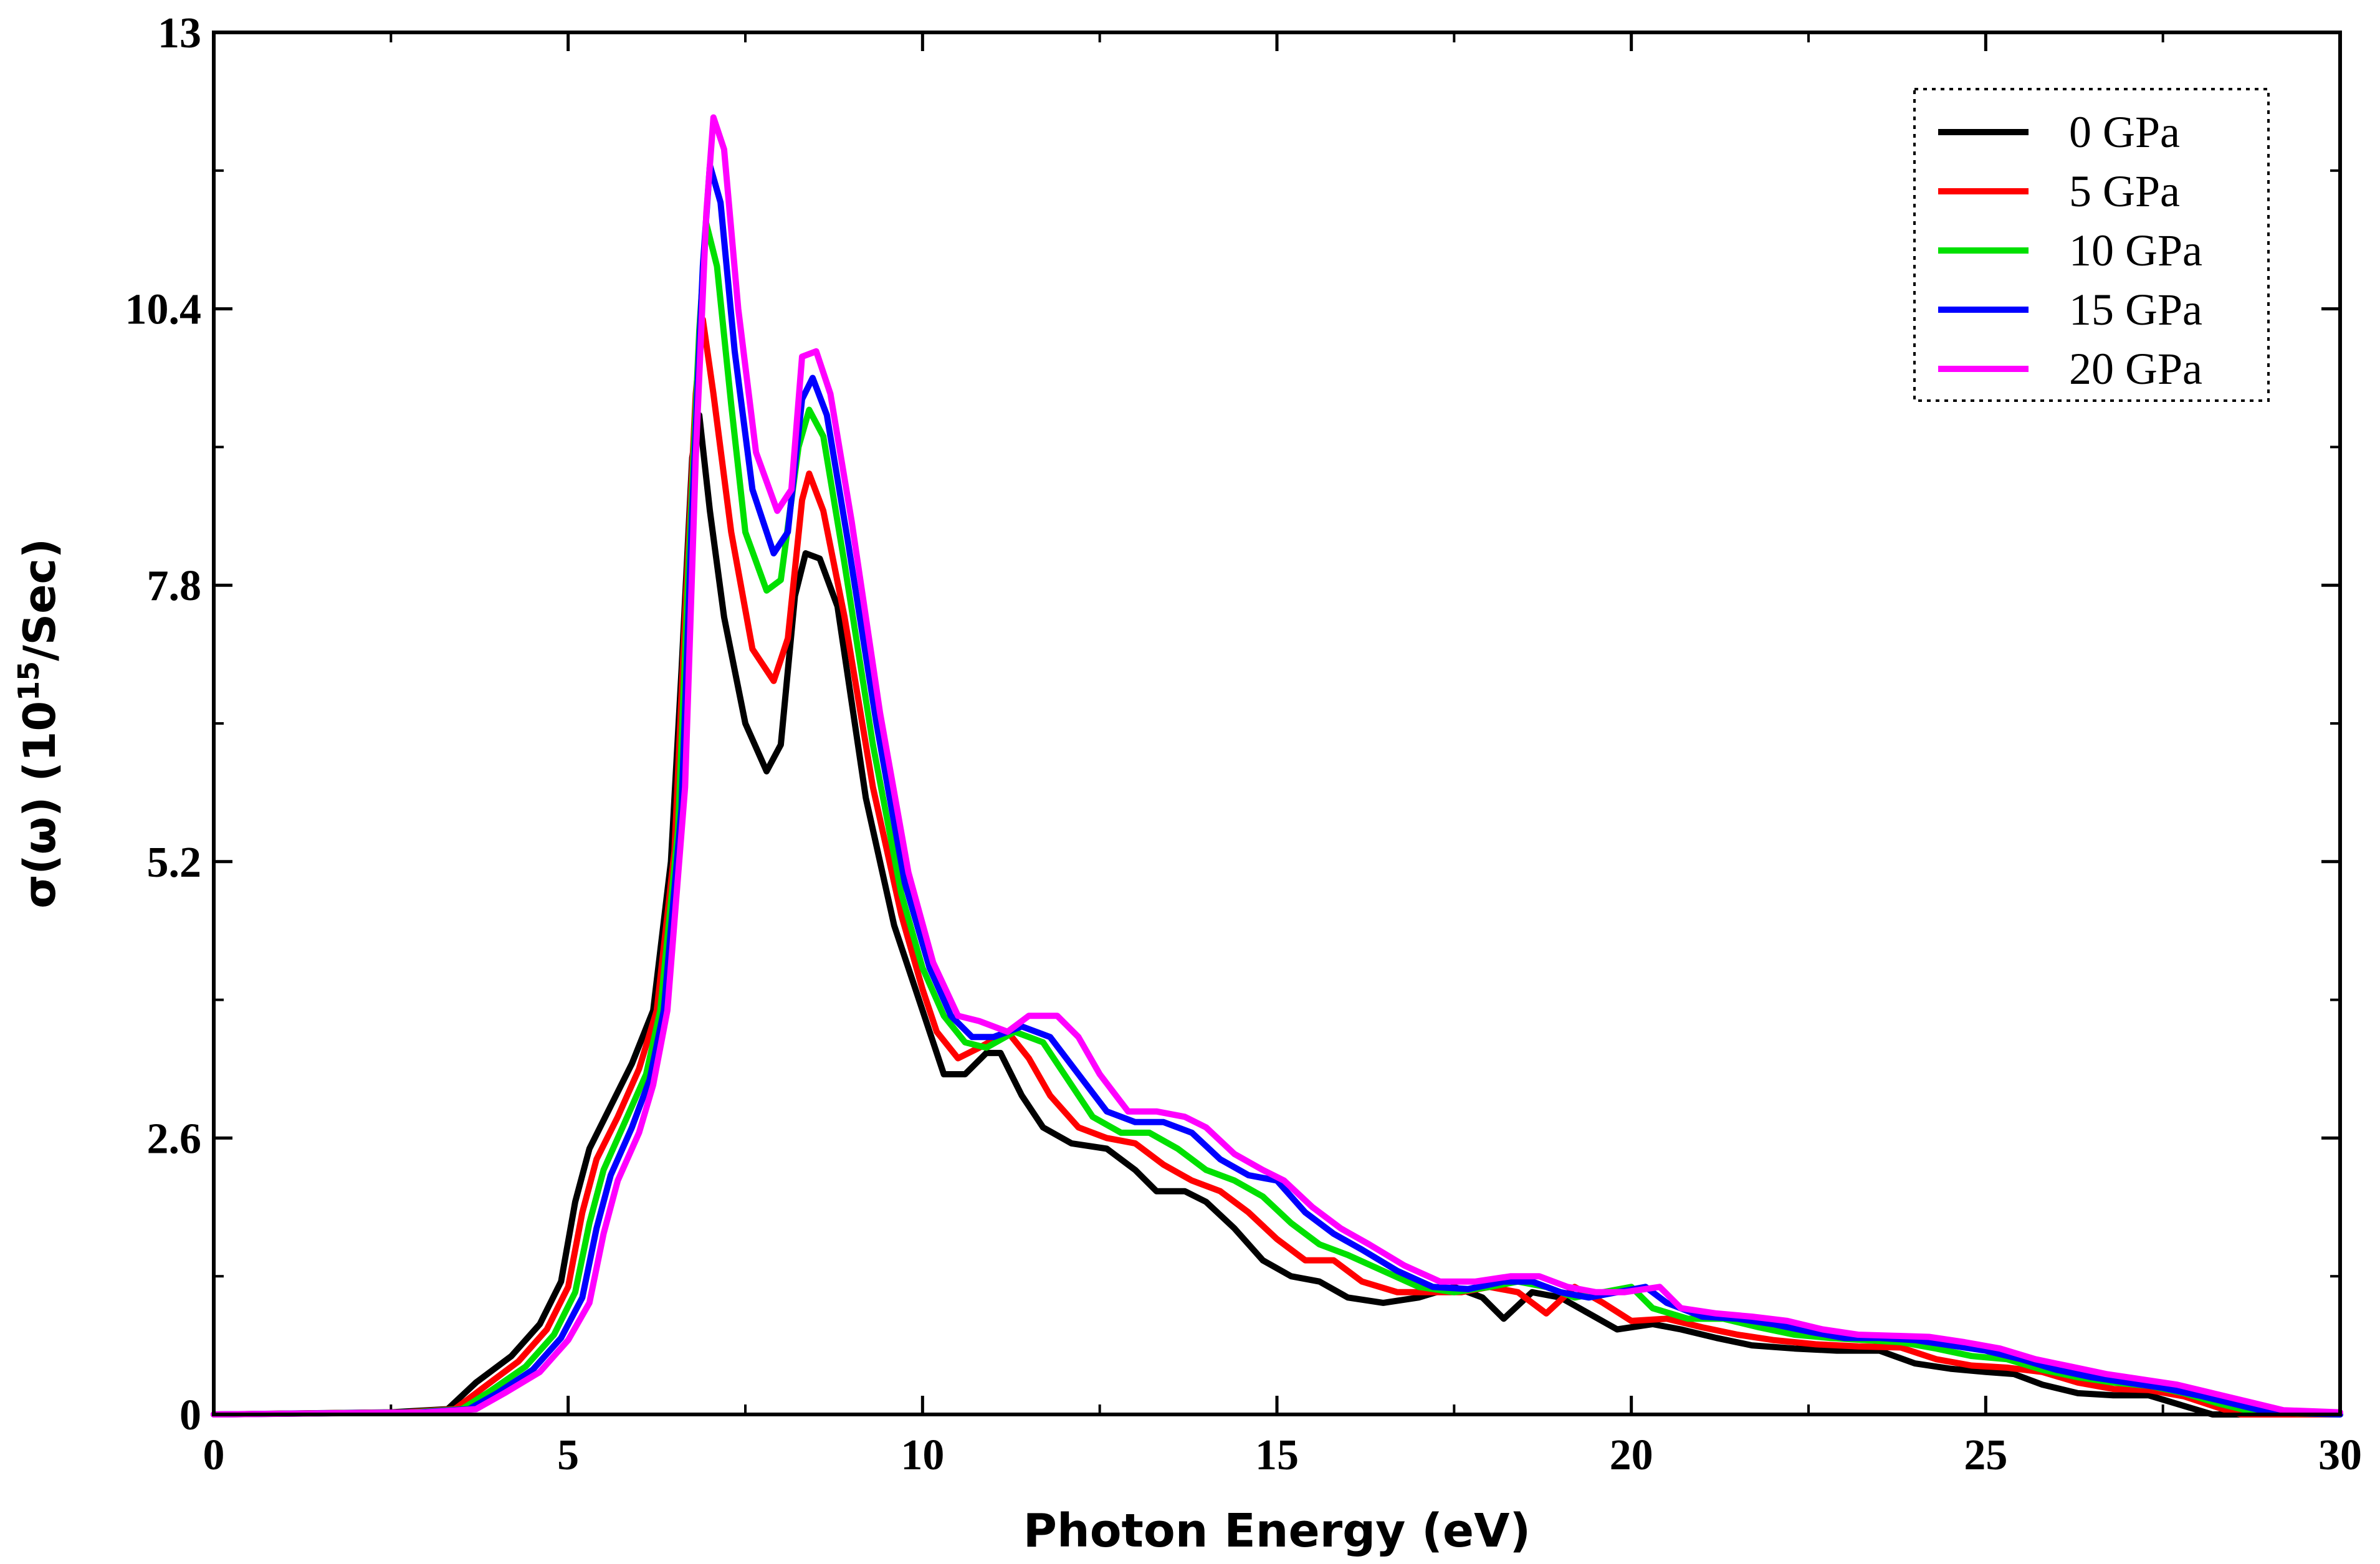 The width and height of the screenshot is (2380, 1564). I want to click on y-tick-label: 2.6, so click(174, 1139).